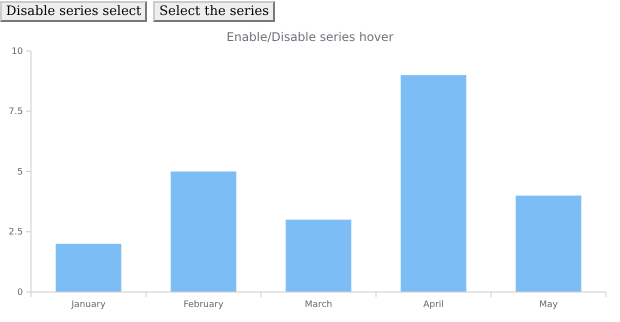  Describe the element at coordinates (88, 305) in the screenshot. I see `x-tick-label: January` at that location.